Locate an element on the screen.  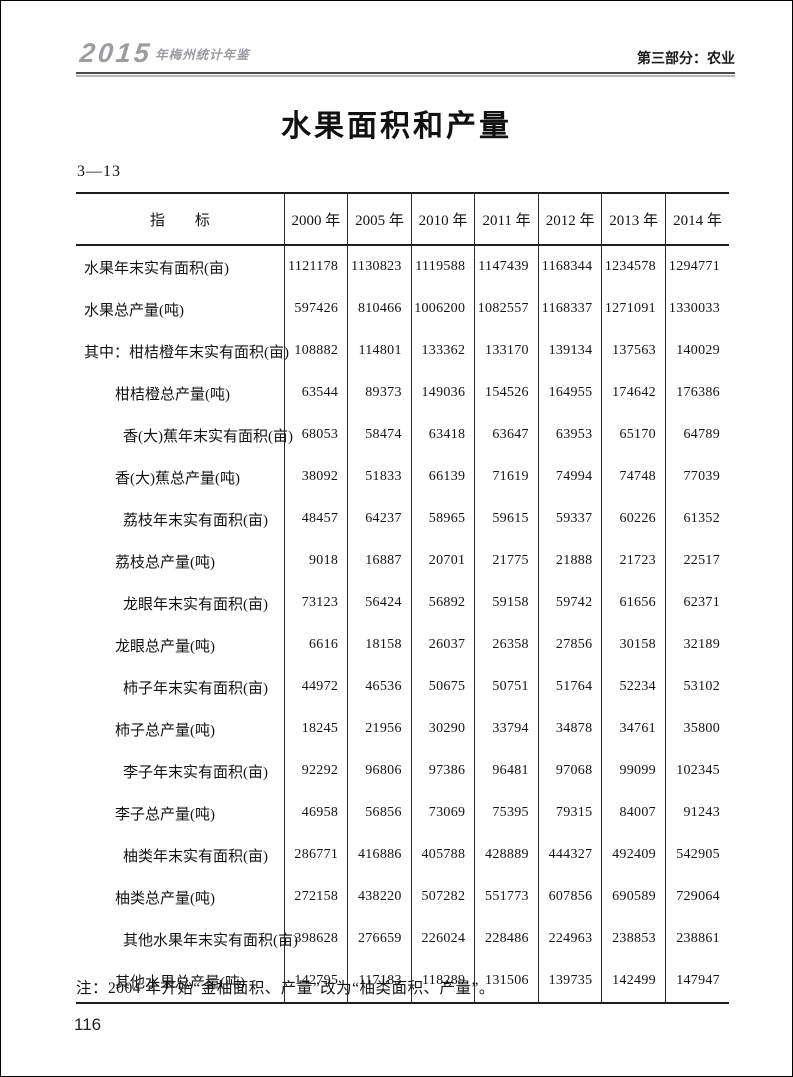
value-cell: 56856 is located at coordinates (379, 813).